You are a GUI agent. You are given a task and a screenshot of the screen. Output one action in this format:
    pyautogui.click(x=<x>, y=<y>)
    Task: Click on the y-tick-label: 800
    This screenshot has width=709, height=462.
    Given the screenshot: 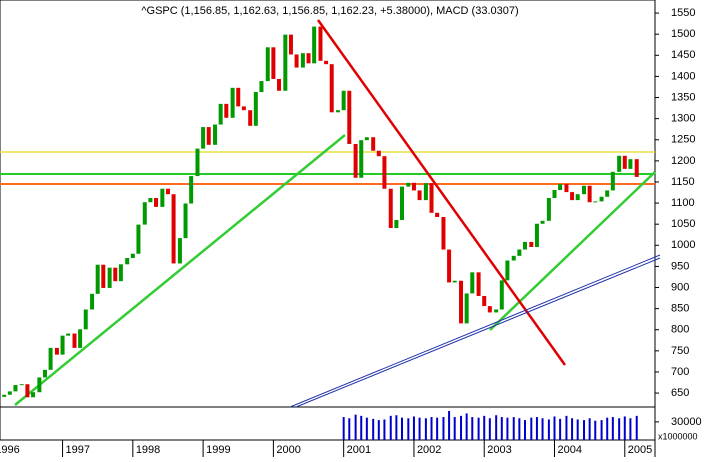 What is the action you would take?
    pyautogui.click(x=680, y=330)
    